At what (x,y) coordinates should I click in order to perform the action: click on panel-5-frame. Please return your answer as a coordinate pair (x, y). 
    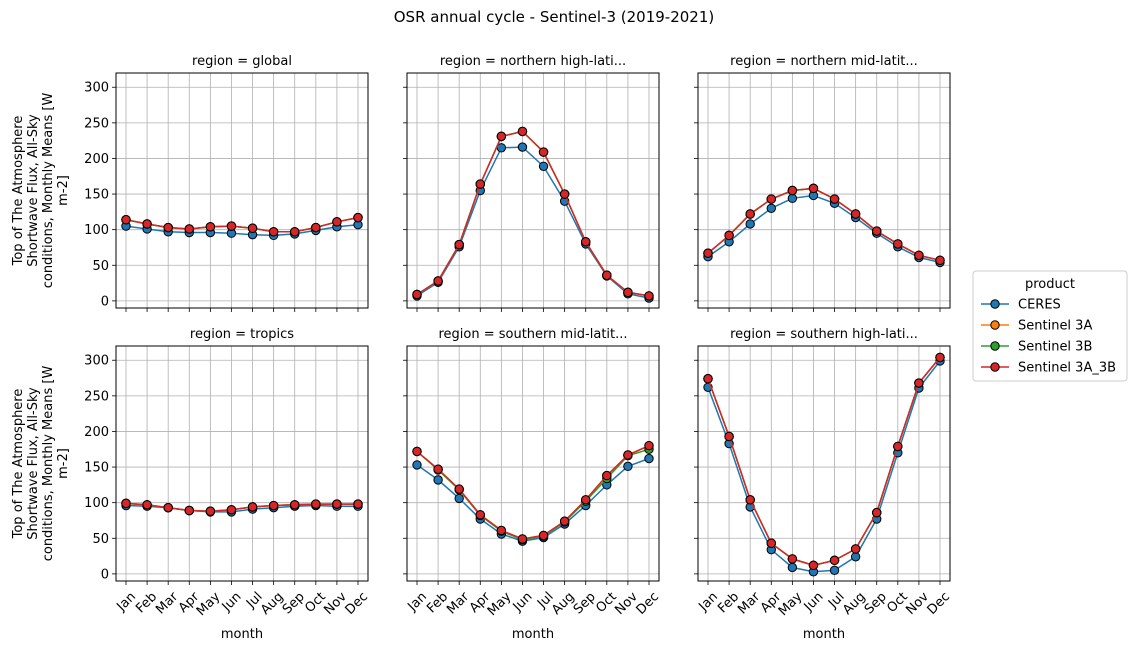
    Looking at the image, I should click on (533, 463).